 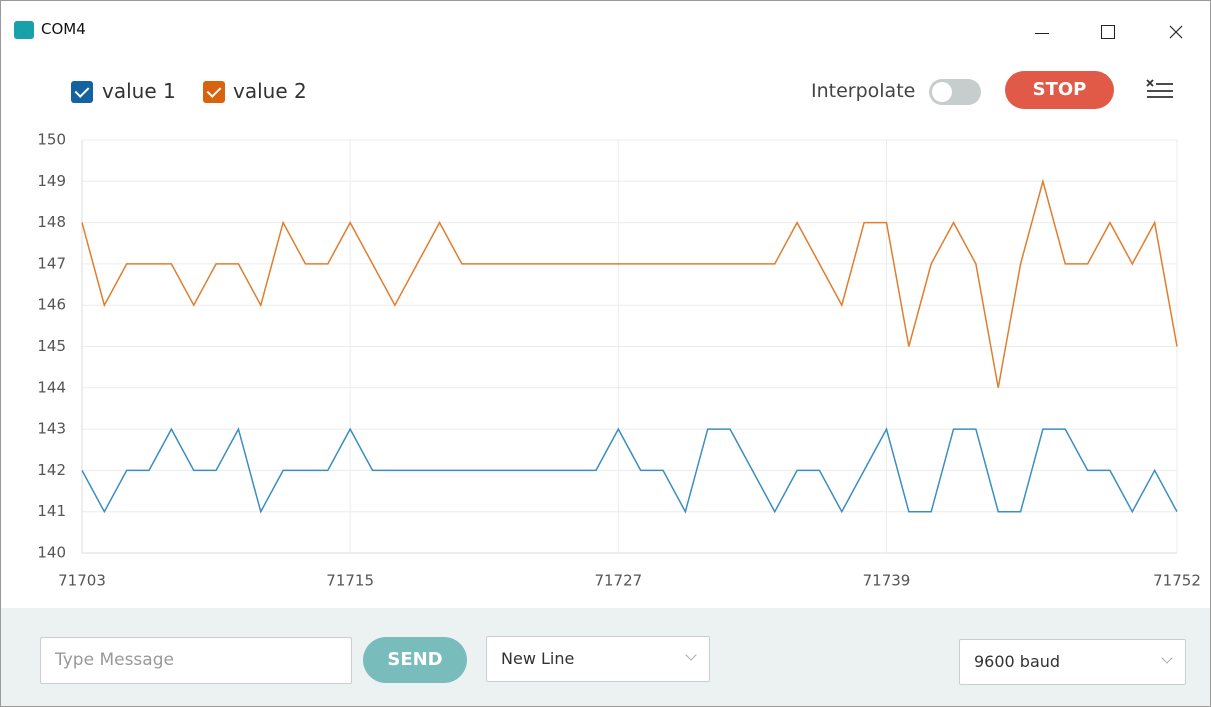 I want to click on y-tick-label: 145, so click(x=51, y=346).